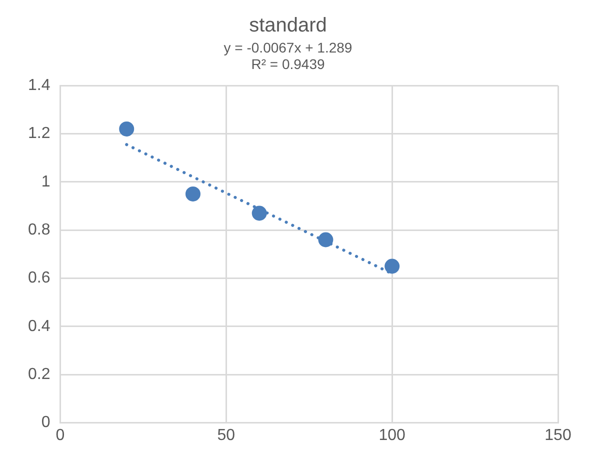 The width and height of the screenshot is (593, 461). I want to click on x-tick-label: 50, so click(226, 435).